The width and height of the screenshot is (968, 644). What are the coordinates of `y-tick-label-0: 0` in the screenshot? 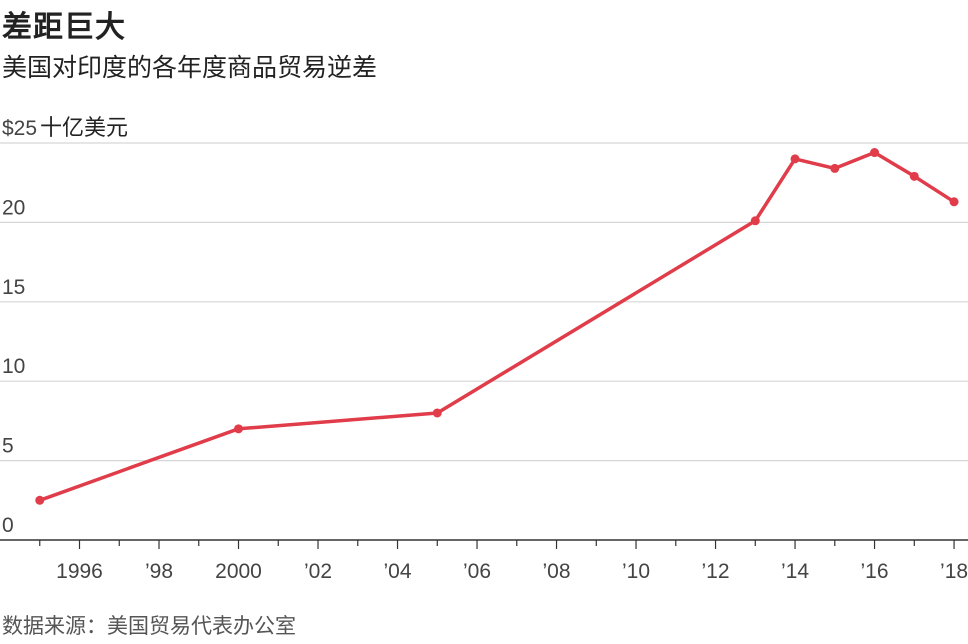 It's located at (8, 525).